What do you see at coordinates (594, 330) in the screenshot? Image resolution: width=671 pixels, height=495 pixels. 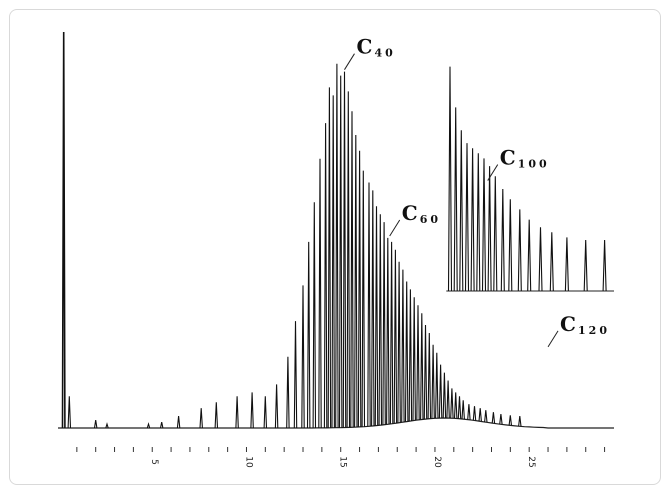 I see `annotation-subscript: 120` at bounding box center [594, 330].